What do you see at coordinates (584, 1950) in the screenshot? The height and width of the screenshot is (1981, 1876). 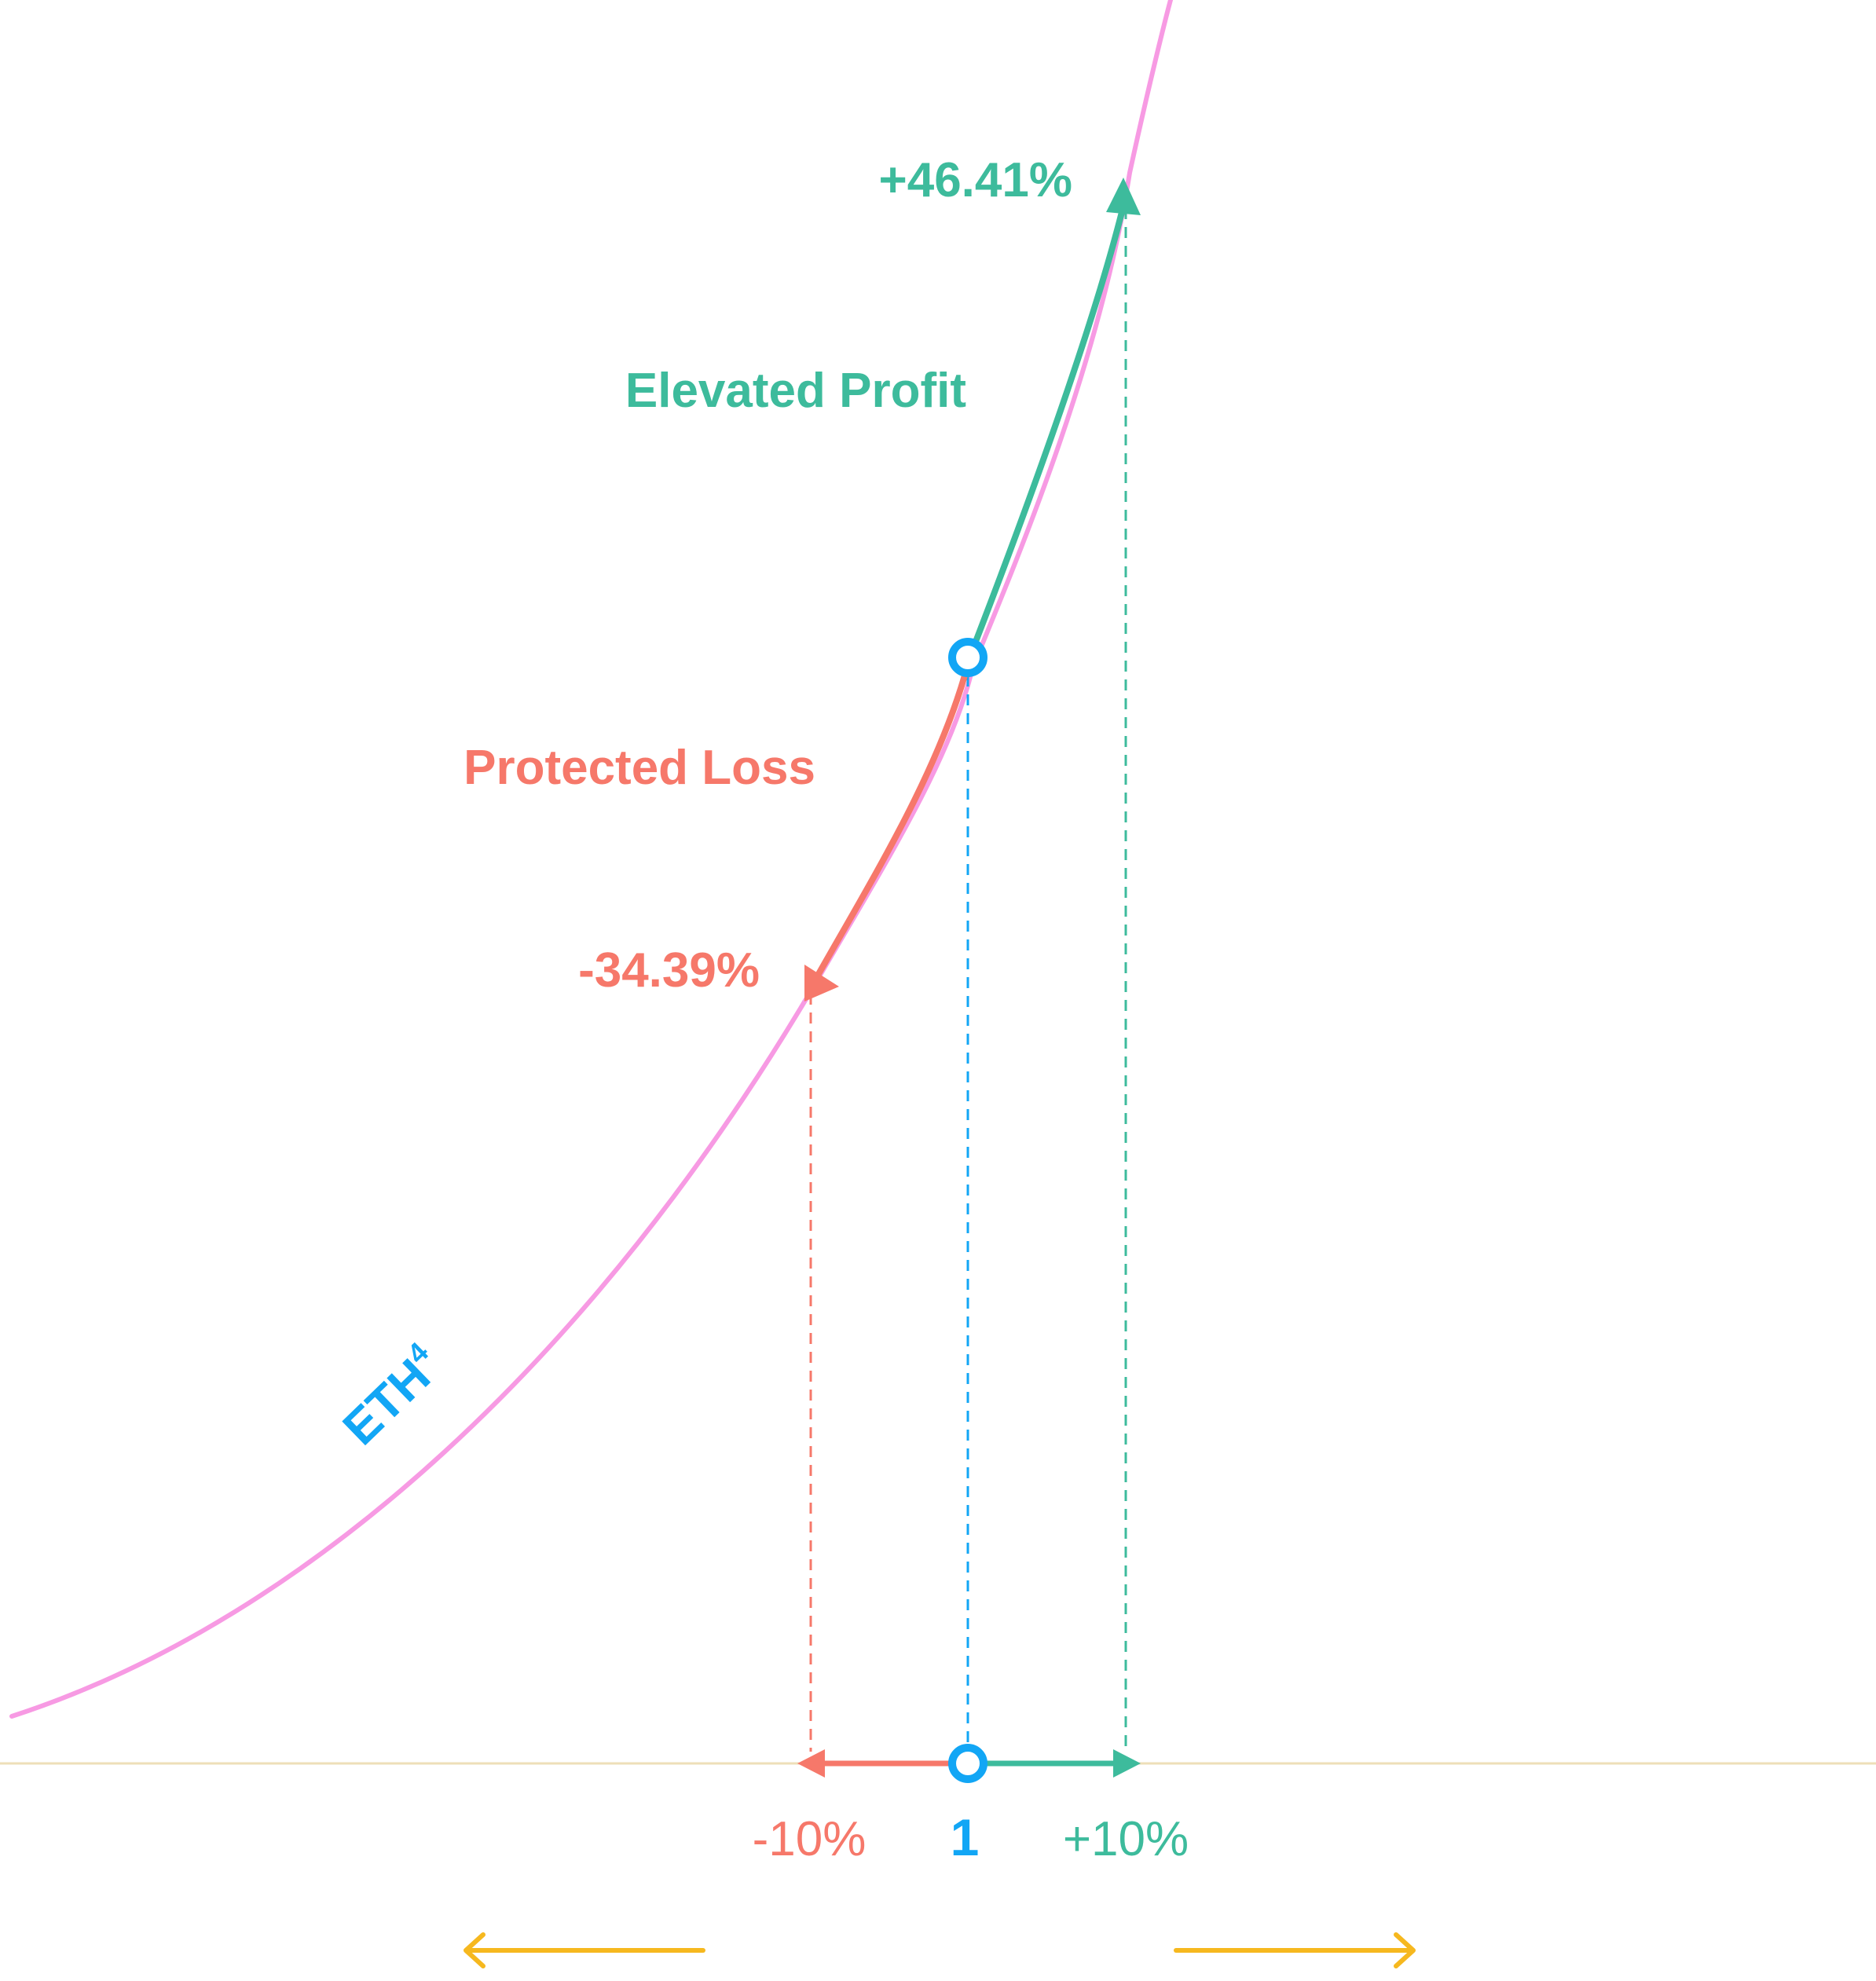 I see `left-direction-arrow` at bounding box center [584, 1950].